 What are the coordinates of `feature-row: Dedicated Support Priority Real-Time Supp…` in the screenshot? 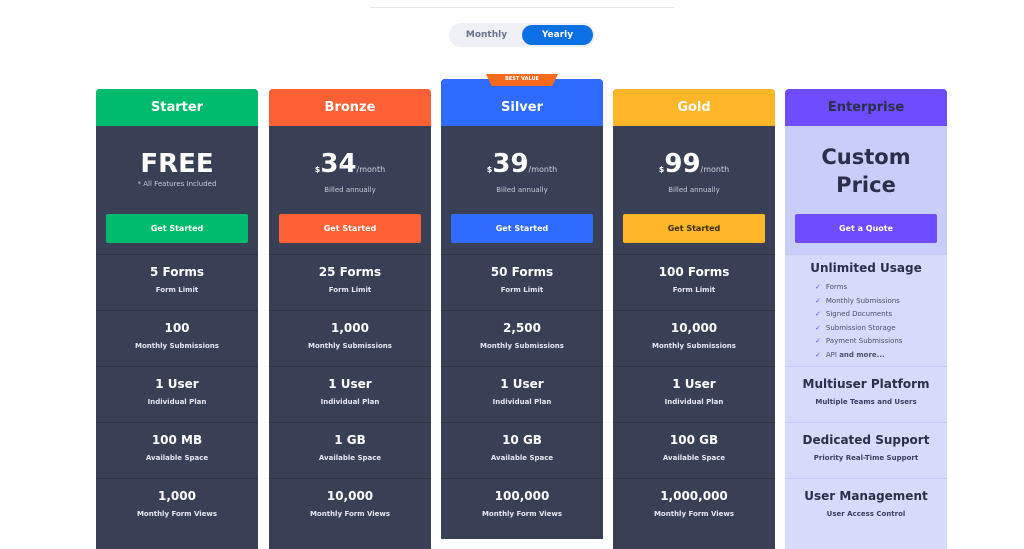 It's located at (866, 450).